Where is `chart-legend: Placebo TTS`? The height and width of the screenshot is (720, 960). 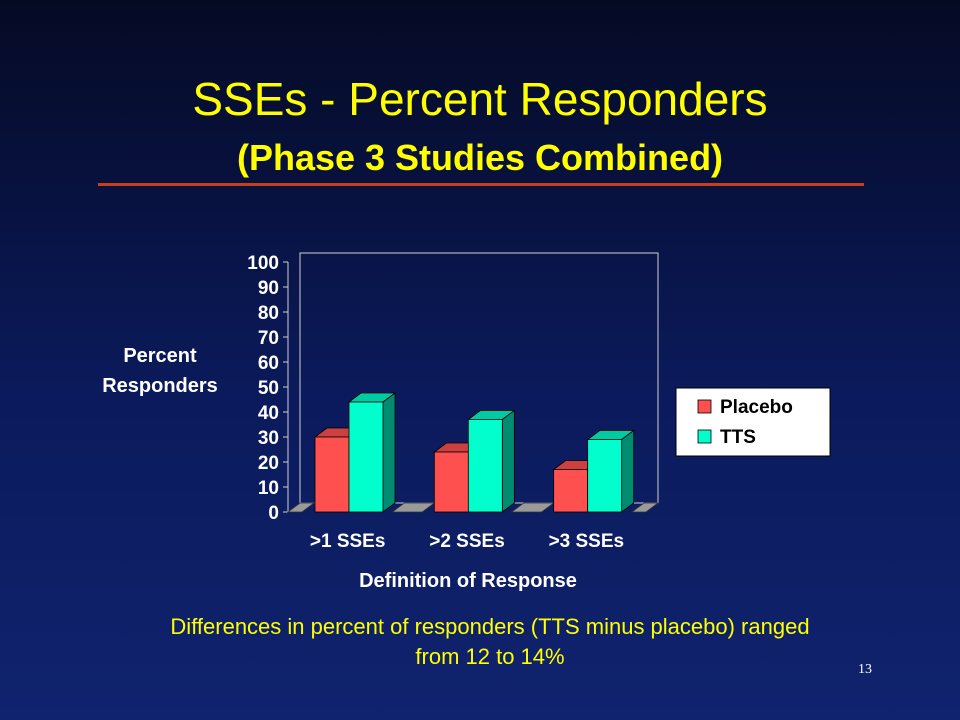 chart-legend: Placebo TTS is located at coordinates (753, 422).